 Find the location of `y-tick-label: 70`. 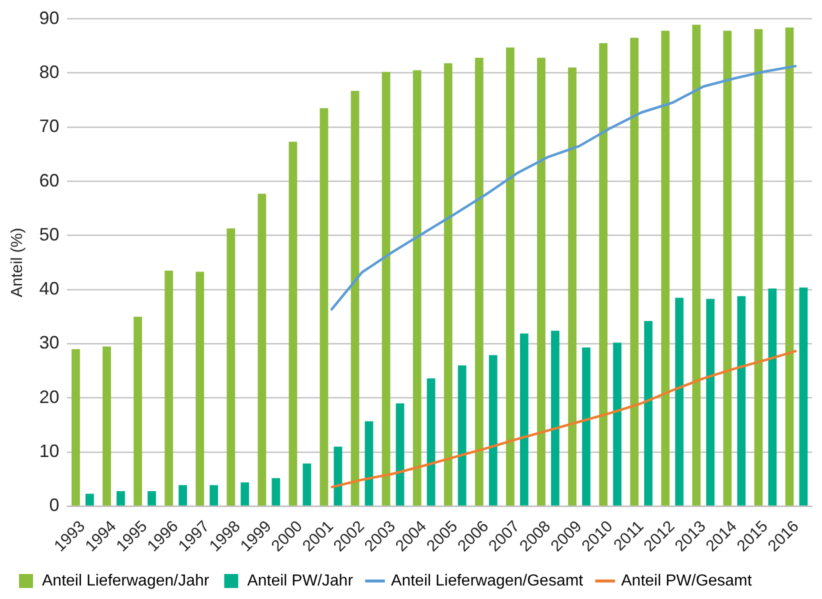

y-tick-label: 70 is located at coordinates (49, 126).